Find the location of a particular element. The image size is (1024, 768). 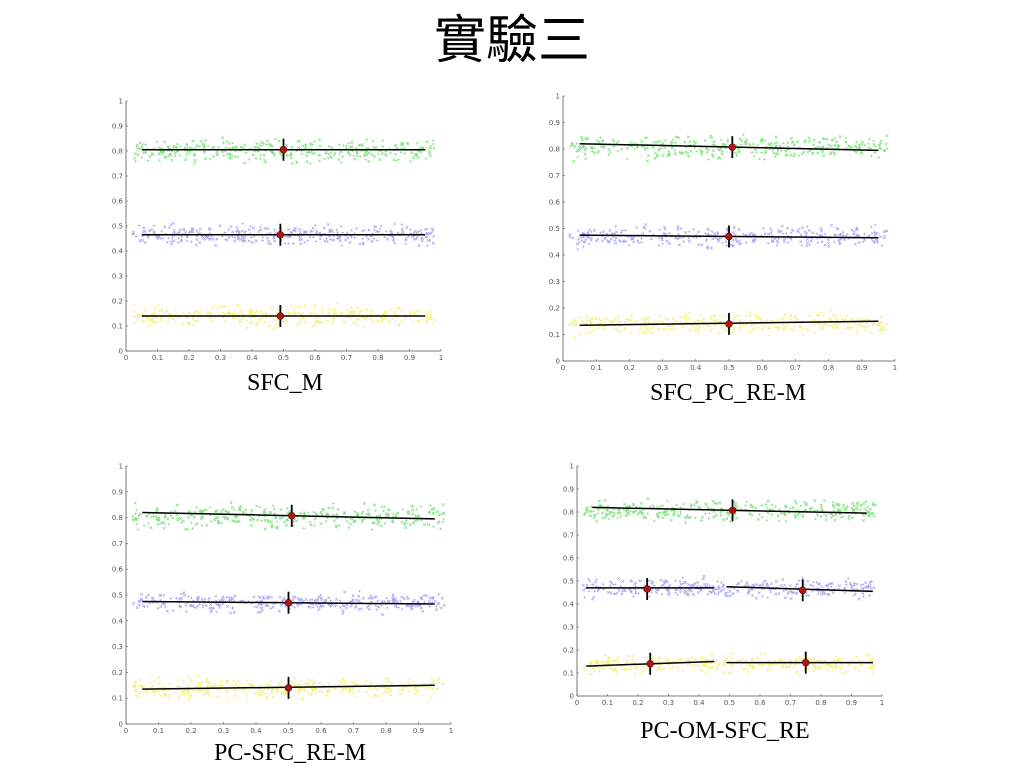

x-tick-label: 0.9 is located at coordinates (418, 731).